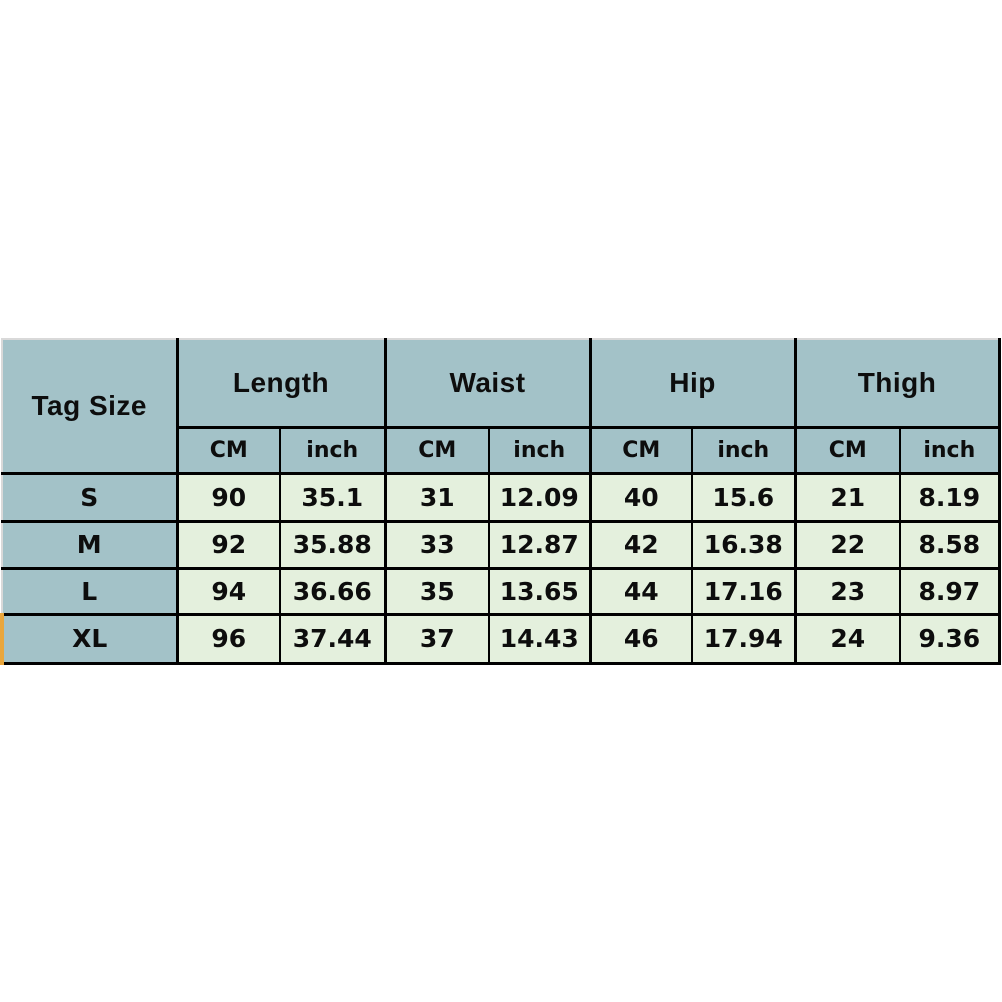 Image resolution: width=1002 pixels, height=1002 pixels. What do you see at coordinates (897, 383) in the screenshot?
I see `group-header-thigh: Thigh` at bounding box center [897, 383].